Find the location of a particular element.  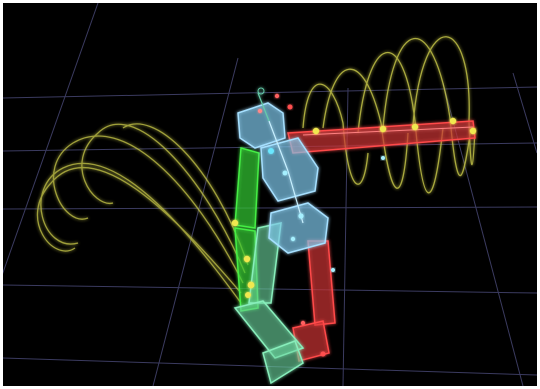

lower-leg is located at coordinates (269, 303).